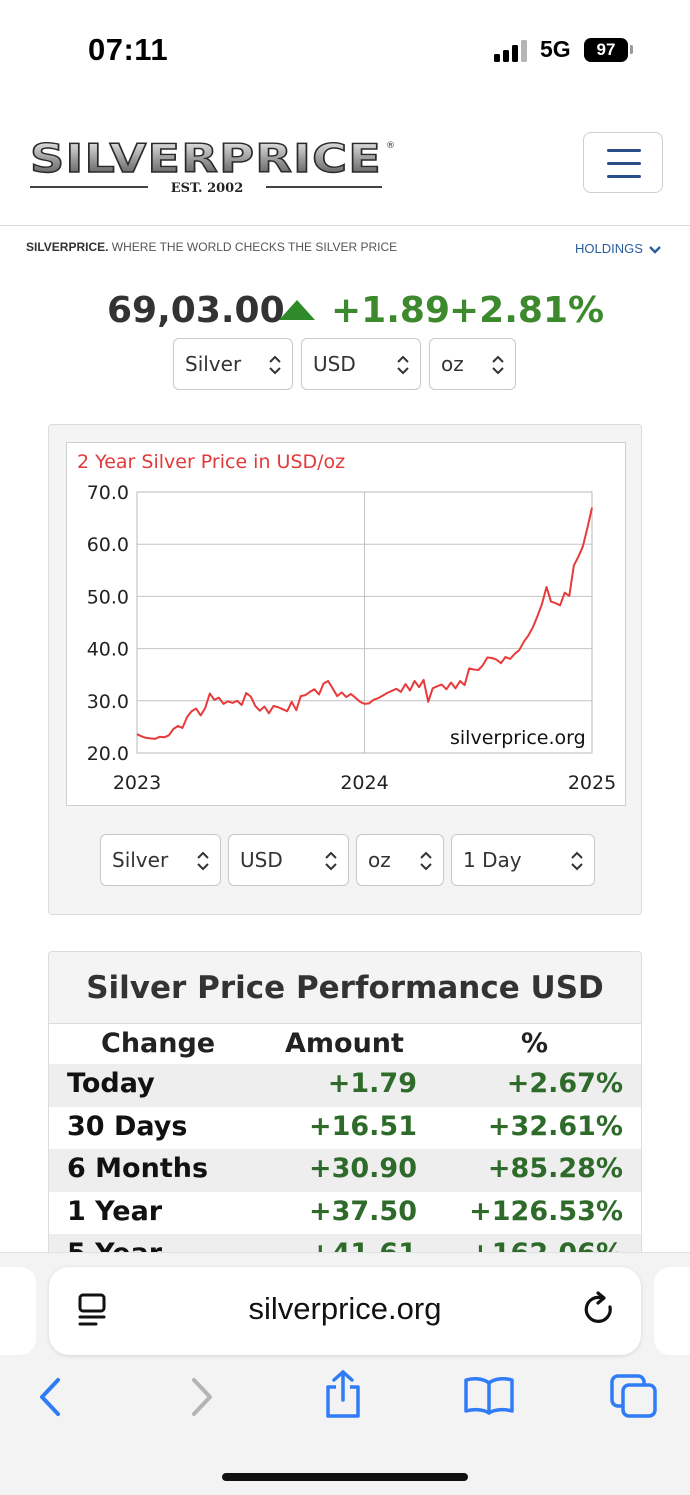  What do you see at coordinates (137, 783) in the screenshot?
I see `x-tick-label: 2023` at bounding box center [137, 783].